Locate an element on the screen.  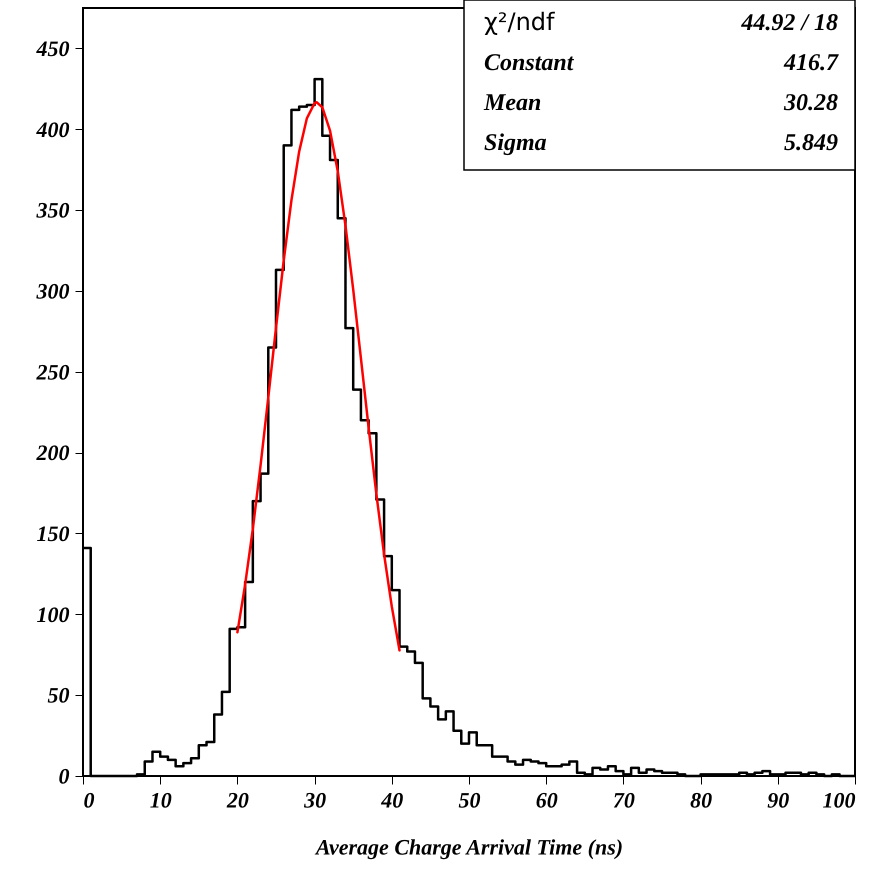
y-tick-label: 350 is located at coordinates (53, 210).